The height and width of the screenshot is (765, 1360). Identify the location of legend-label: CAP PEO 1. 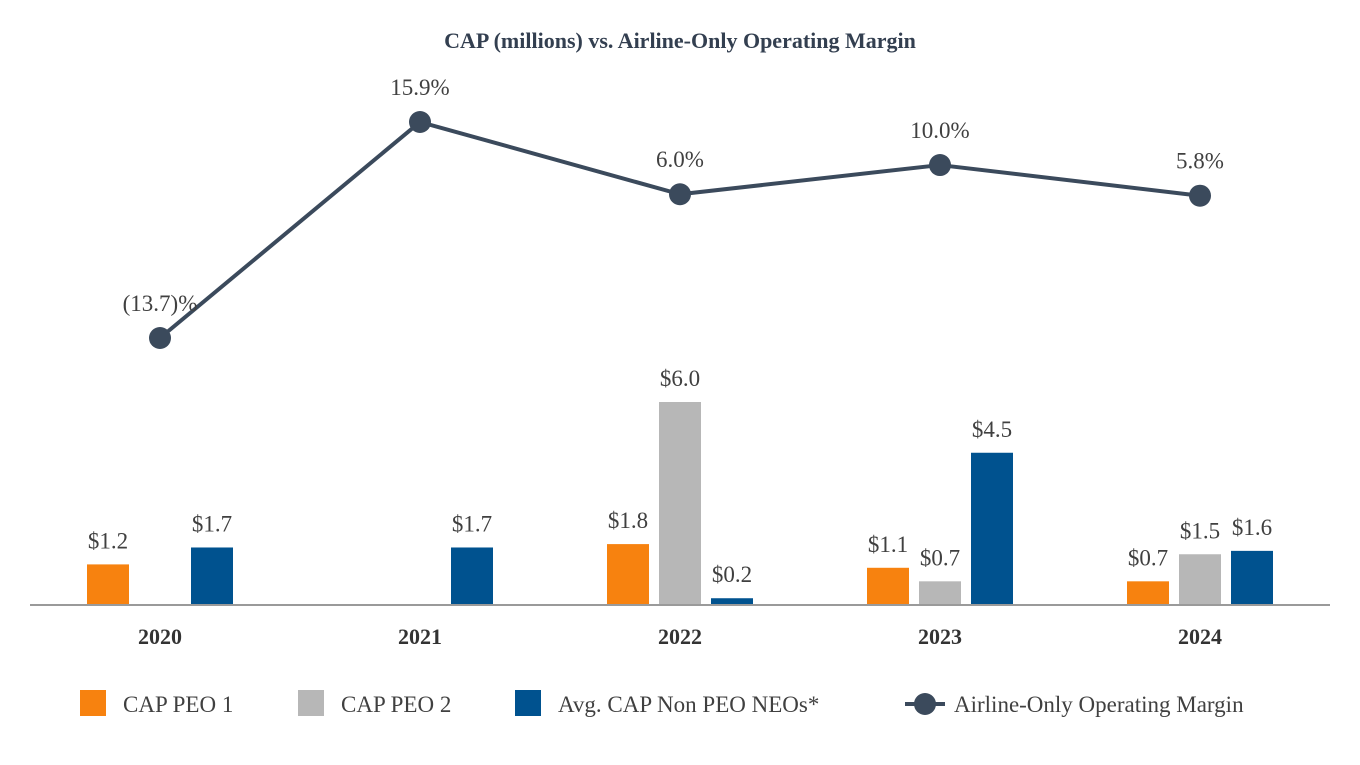
(178, 704).